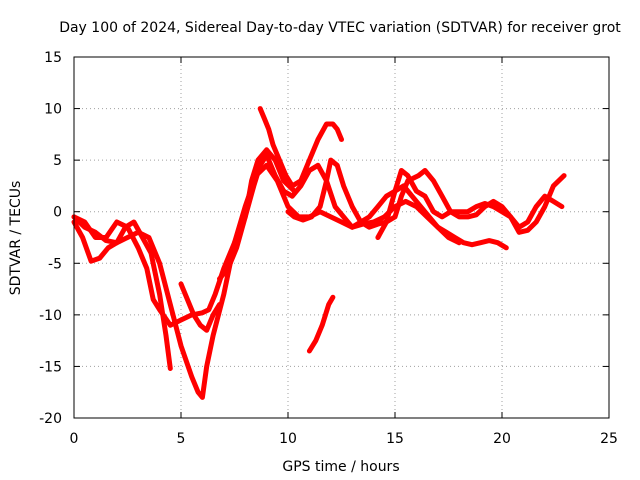  Describe the element at coordinates (340, 467) in the screenshot. I see `x-axis-label: GPS time / hours` at that location.